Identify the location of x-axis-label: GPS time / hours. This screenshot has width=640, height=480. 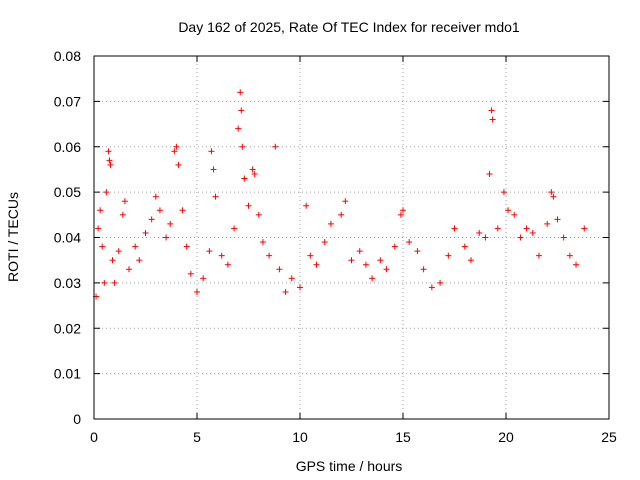
(349, 466).